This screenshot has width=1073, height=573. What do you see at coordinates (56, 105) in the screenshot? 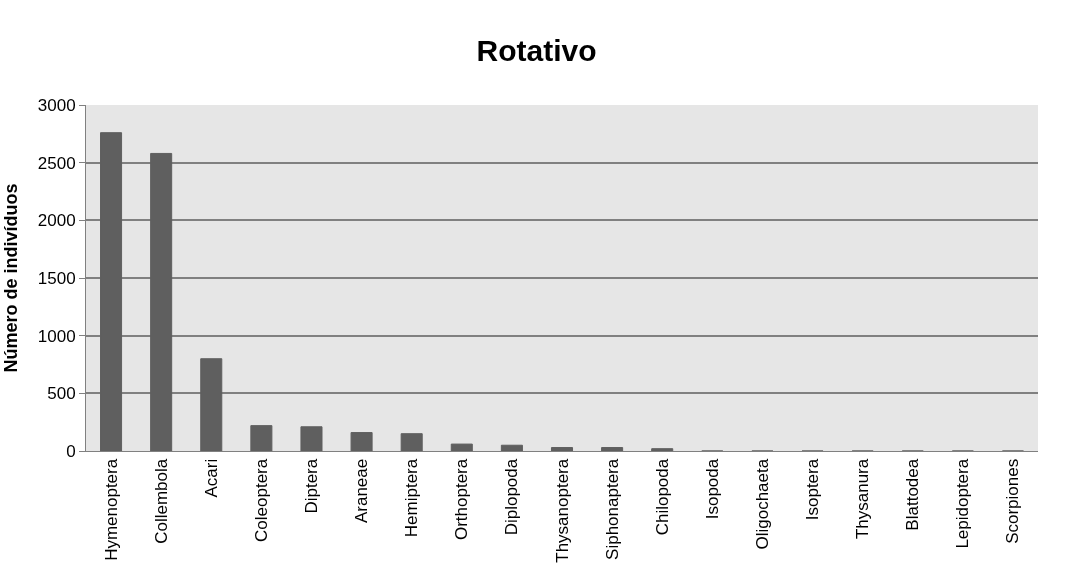
I see `y-tick-label: 3000` at bounding box center [56, 105].